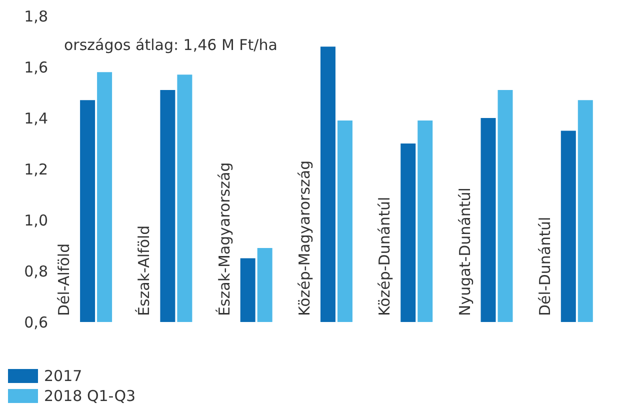 The image size is (625, 406). What do you see at coordinates (36, 67) in the screenshot?
I see `y-tick-label: 1,6` at bounding box center [36, 67].